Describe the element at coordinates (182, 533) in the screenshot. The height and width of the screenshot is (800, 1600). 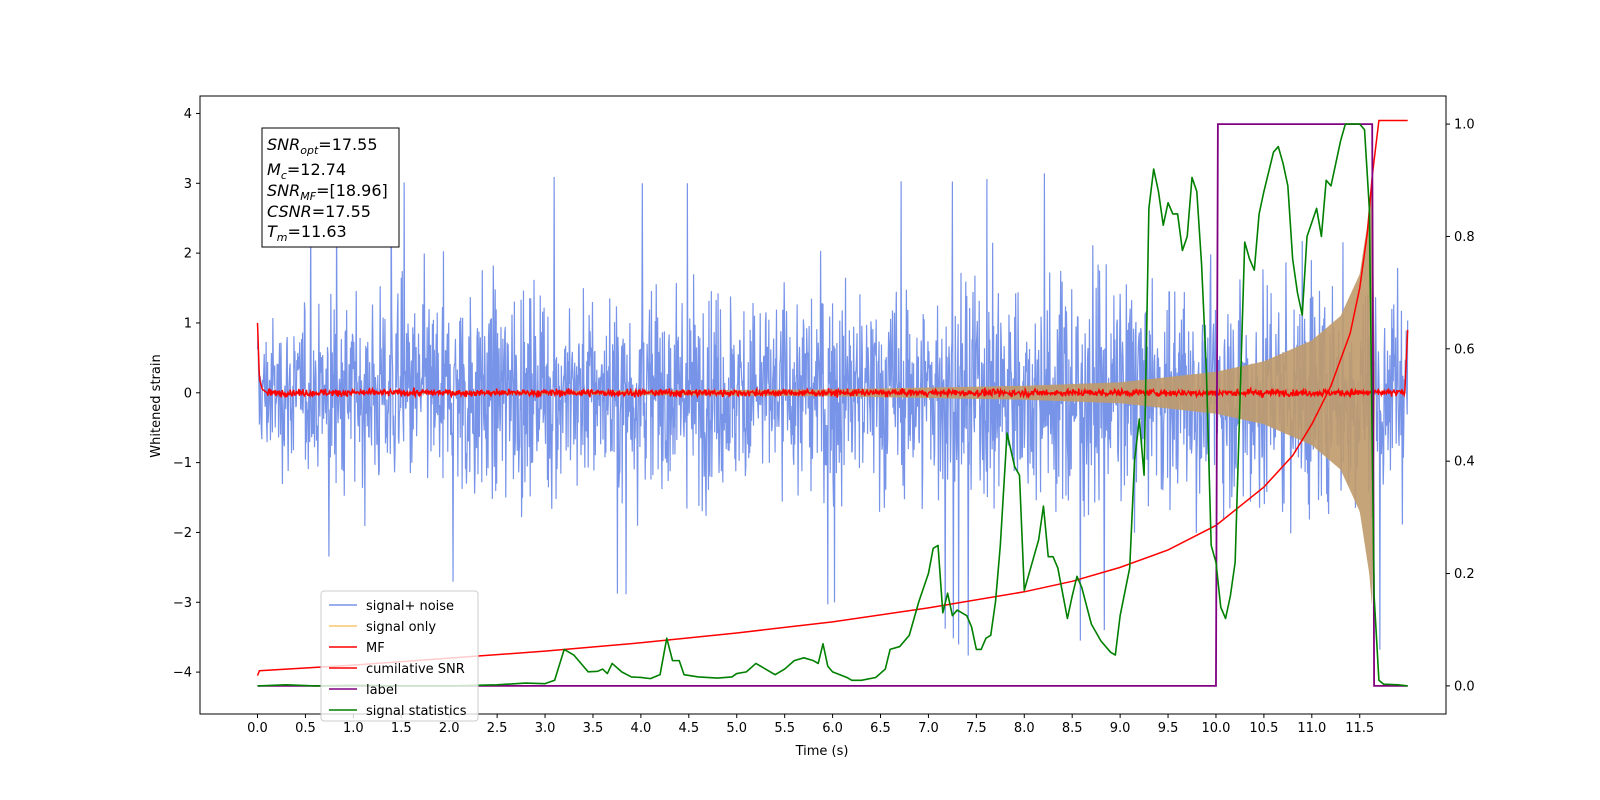
I see `y-tick-label: −2` at that location.